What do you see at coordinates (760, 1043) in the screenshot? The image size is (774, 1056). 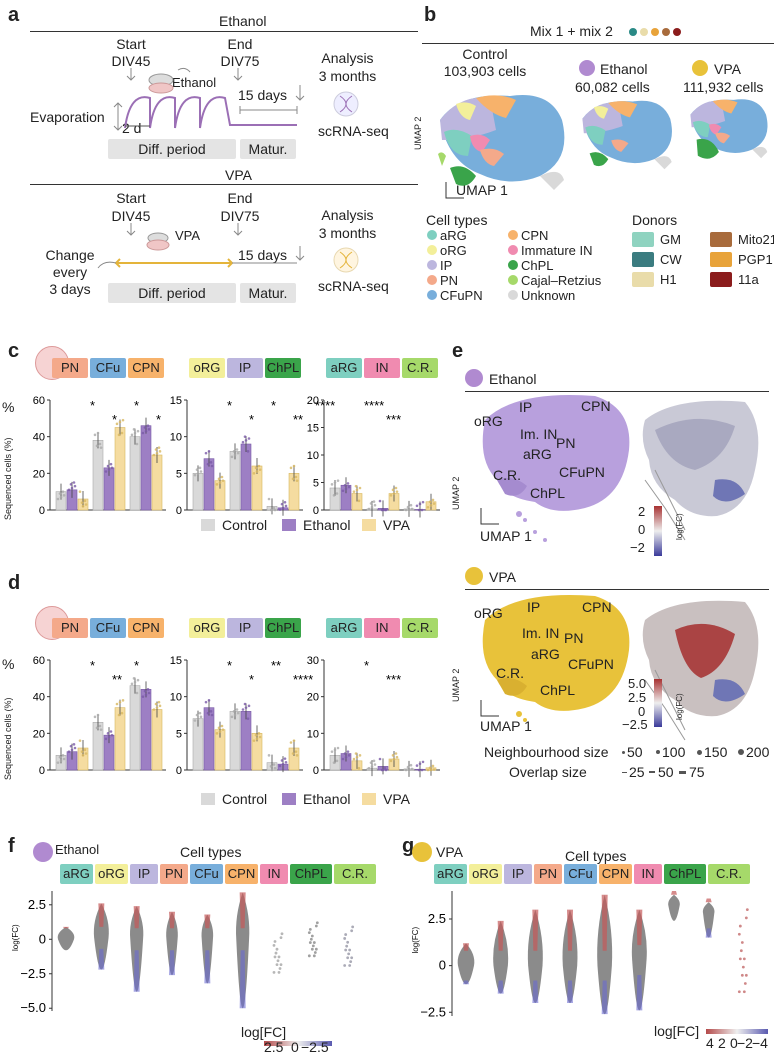 I see `g-legend-val: −4` at bounding box center [760, 1043].